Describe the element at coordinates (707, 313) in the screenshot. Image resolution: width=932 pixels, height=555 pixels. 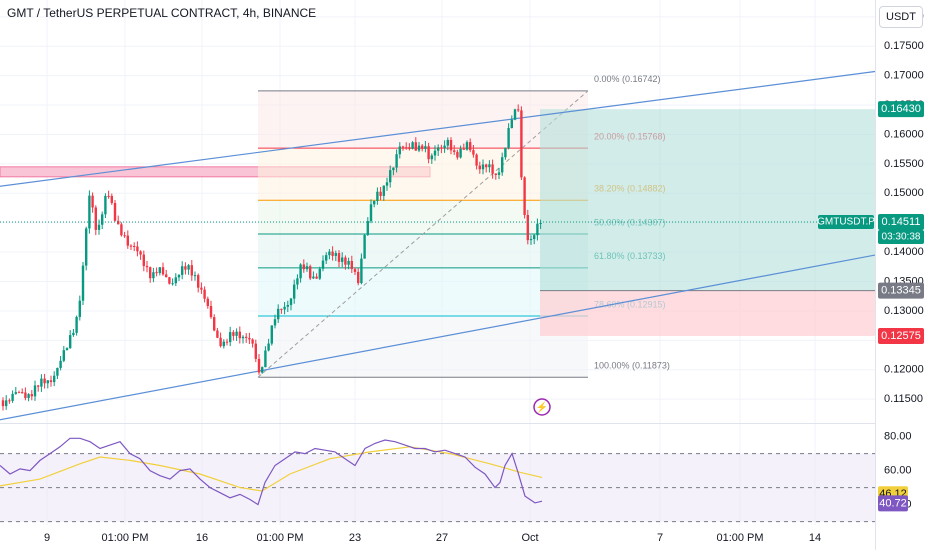
I see `position-stop-zone` at that location.